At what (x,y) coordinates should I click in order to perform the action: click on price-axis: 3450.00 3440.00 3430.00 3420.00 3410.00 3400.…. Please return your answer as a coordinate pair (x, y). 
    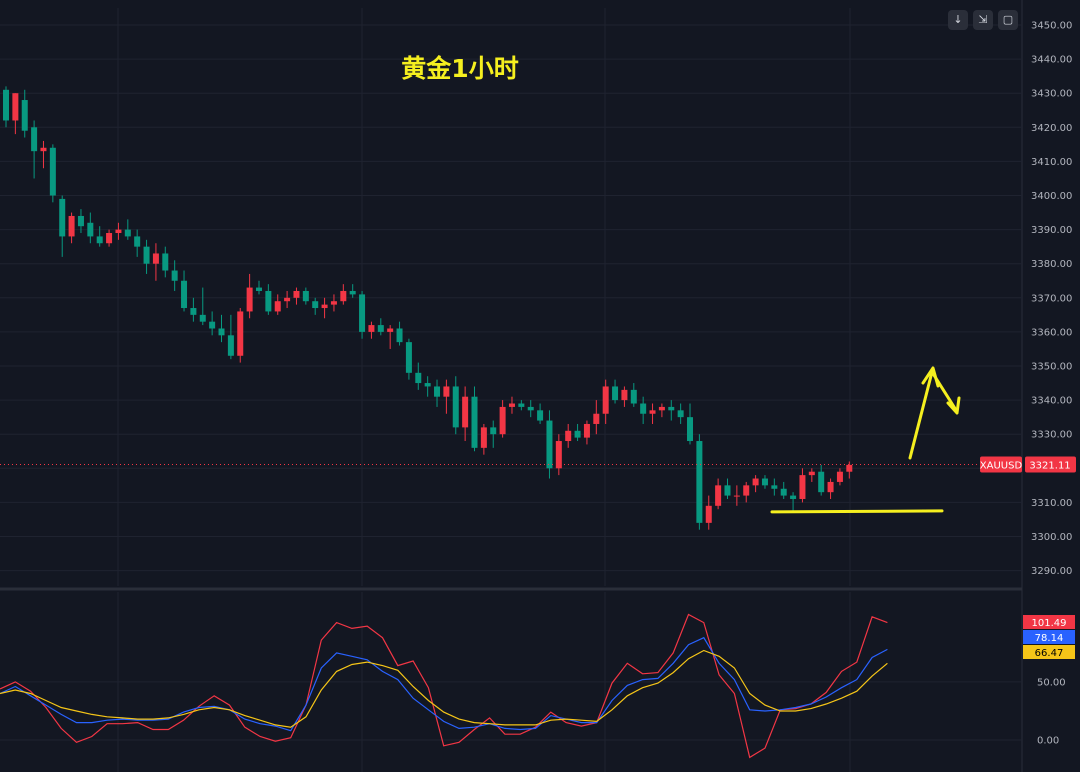
    Looking at the image, I should click on (1028, 384).